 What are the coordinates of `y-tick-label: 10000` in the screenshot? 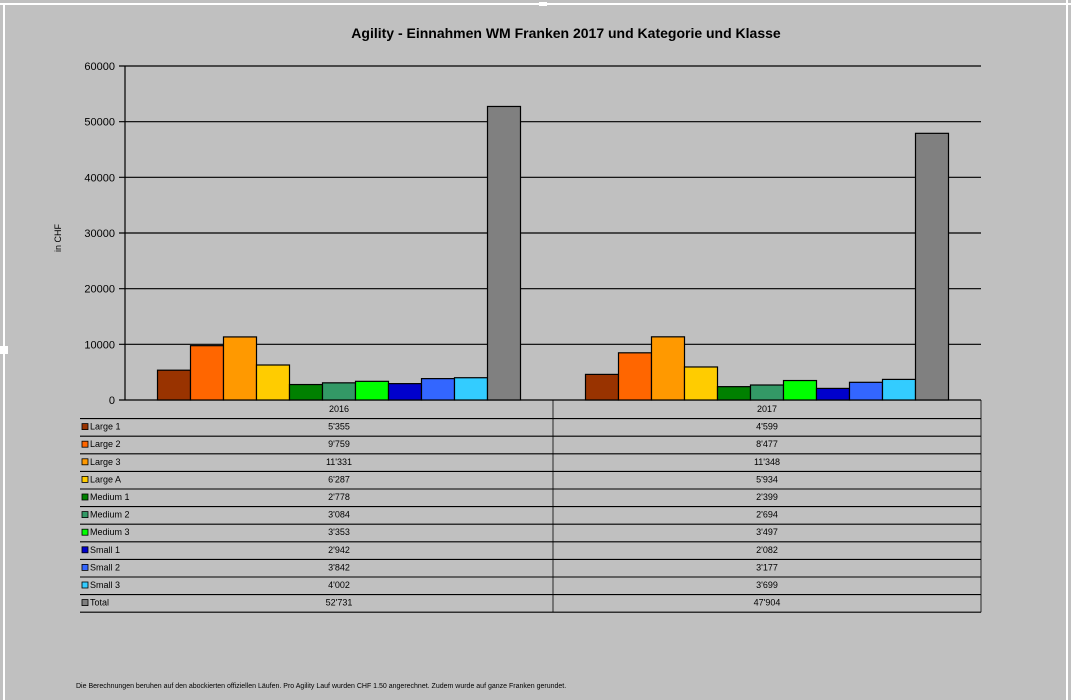 It's located at (99, 345).